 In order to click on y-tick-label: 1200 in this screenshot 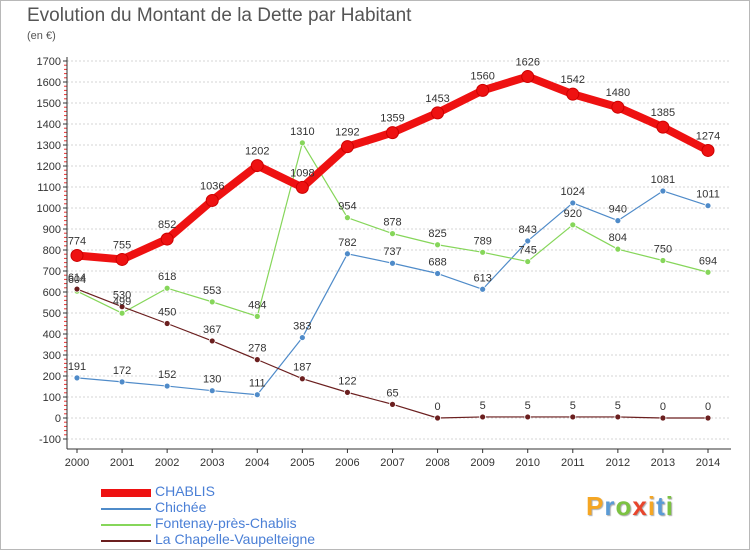, I will do `click(49, 167)`.